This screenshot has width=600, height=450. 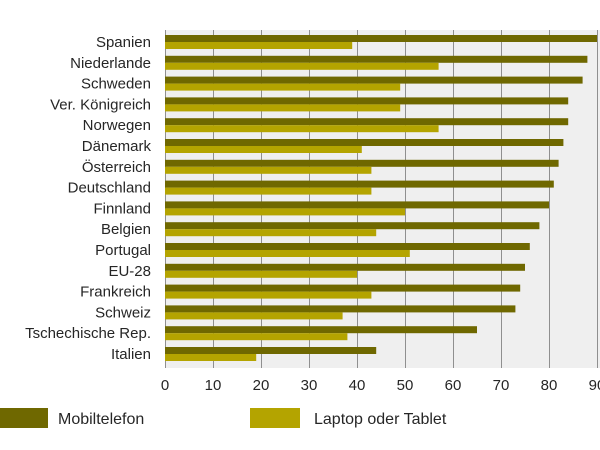 I want to click on bar-mobiltelefon-finnland, so click(x=357, y=205).